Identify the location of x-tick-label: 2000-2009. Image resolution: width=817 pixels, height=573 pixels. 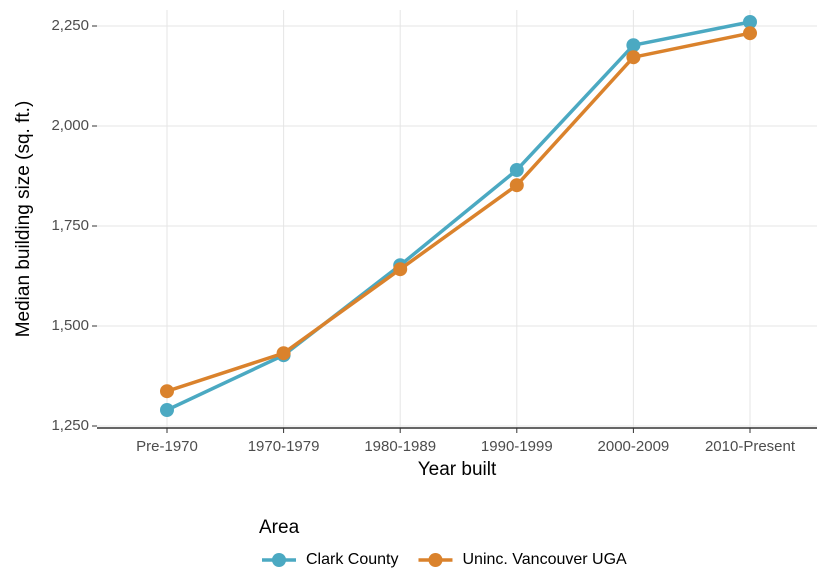
(634, 446).